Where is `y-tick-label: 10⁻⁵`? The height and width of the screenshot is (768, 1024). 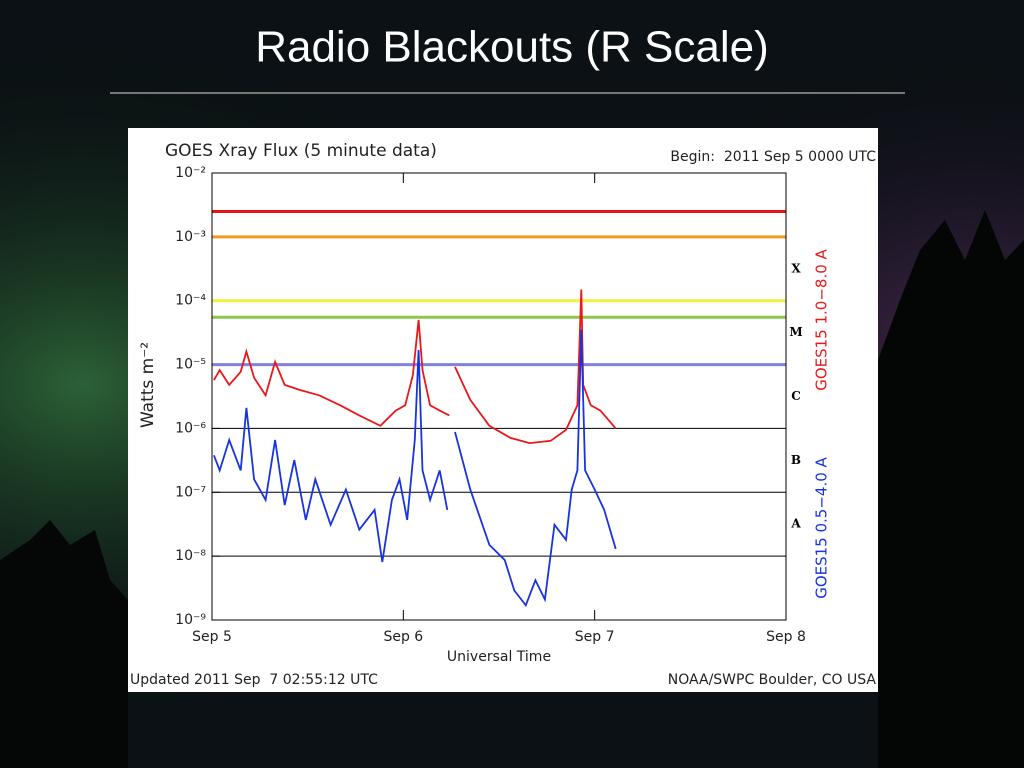
y-tick-label: 10⁻⁵ is located at coordinates (190, 365).